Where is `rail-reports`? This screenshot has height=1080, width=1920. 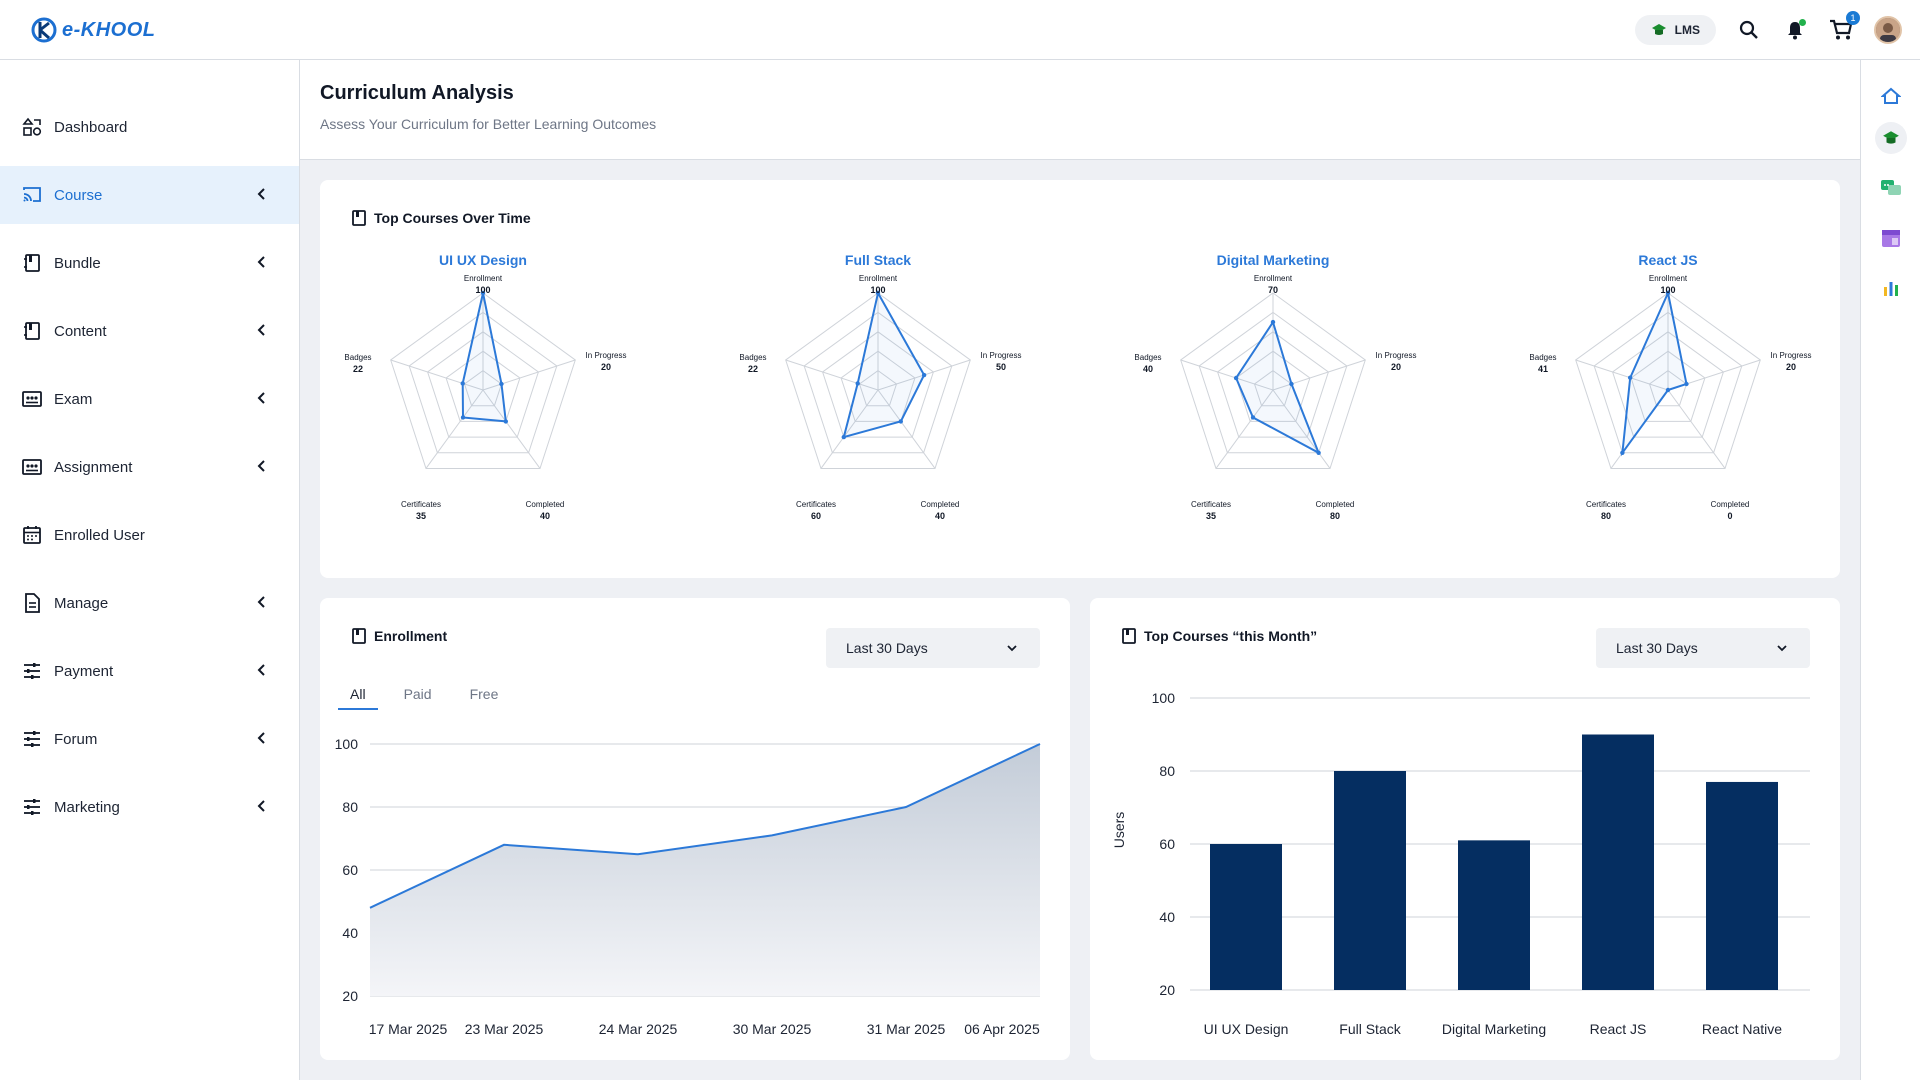
rail-reports is located at coordinates (1891, 288).